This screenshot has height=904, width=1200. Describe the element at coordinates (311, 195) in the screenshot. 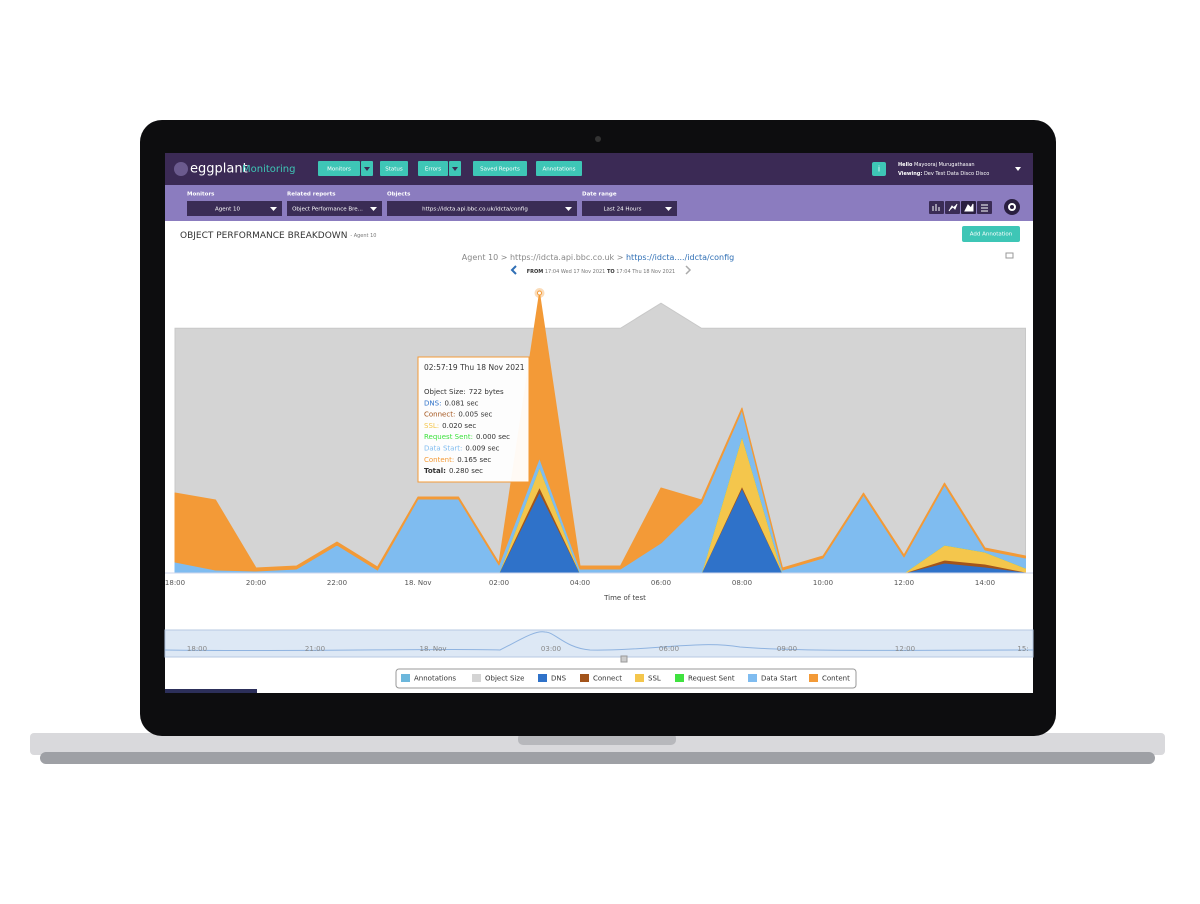

I see `filter-label: Related reports` at that location.